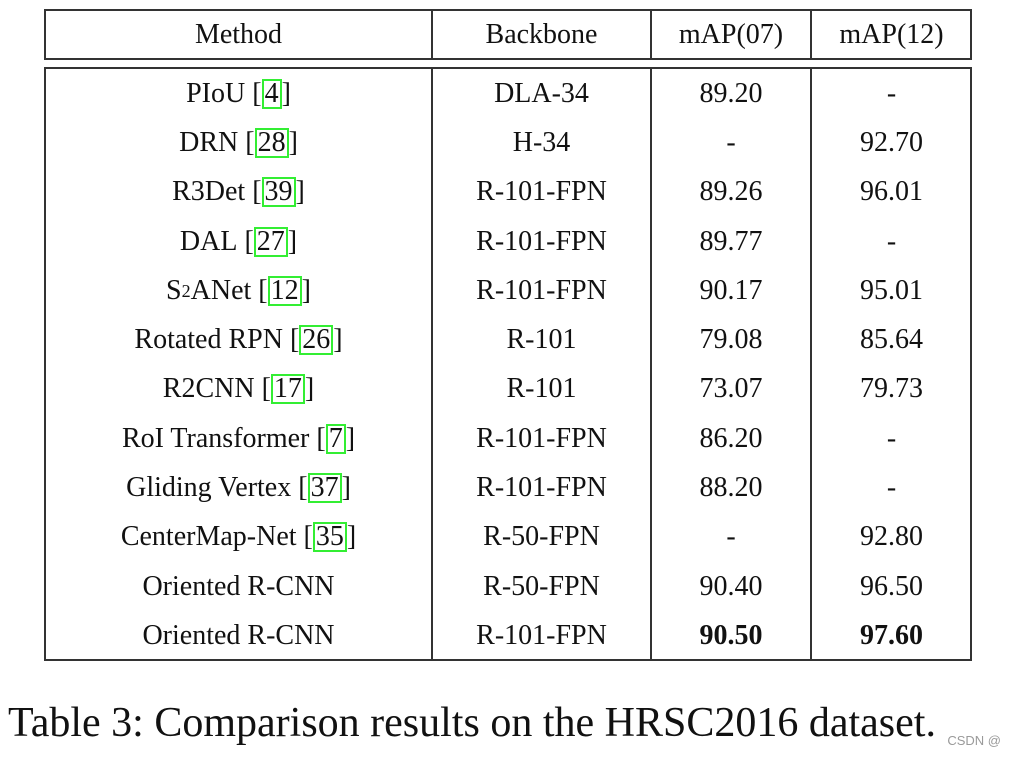 This screenshot has width=1015, height=758. Describe the element at coordinates (891, 635) in the screenshot. I see `table-row-map12: 97.60` at that location.